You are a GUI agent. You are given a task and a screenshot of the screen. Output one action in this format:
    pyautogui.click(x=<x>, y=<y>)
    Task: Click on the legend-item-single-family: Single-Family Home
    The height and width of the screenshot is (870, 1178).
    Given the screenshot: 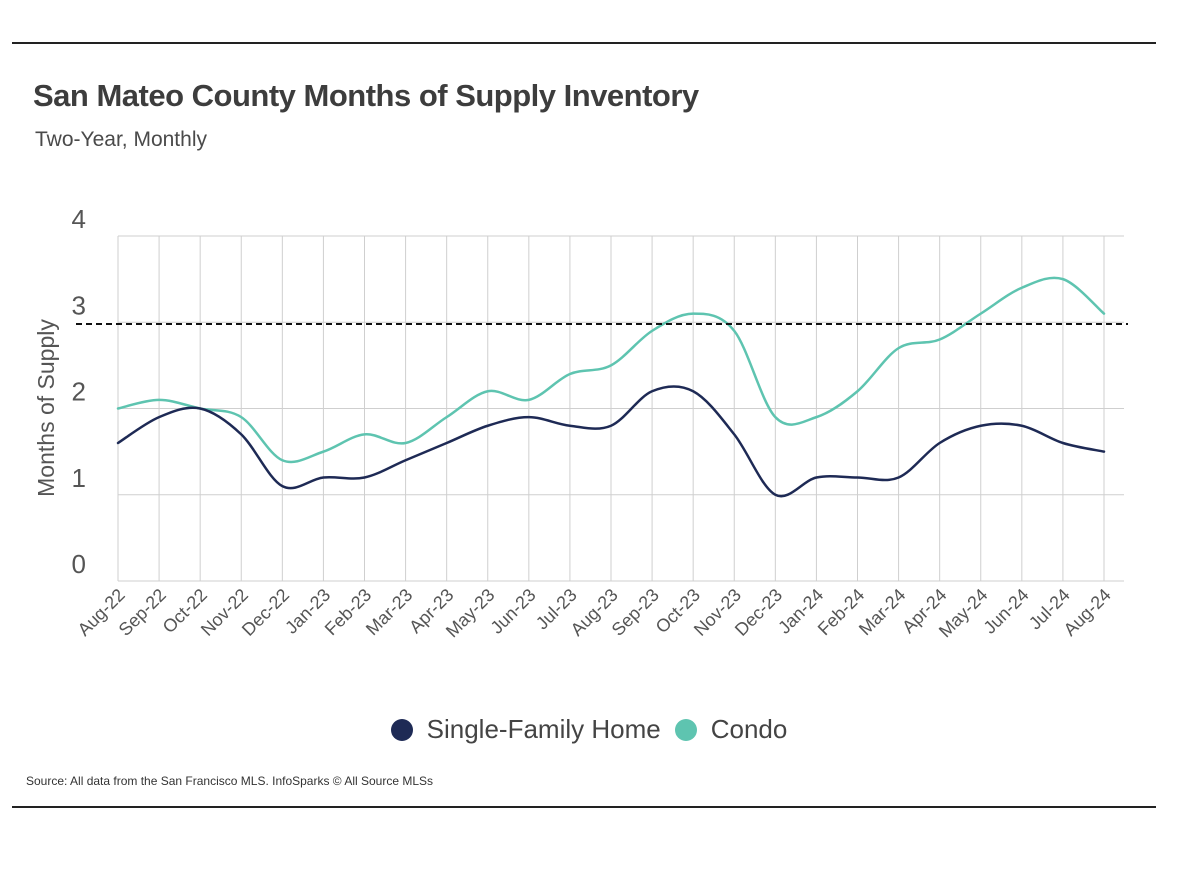 What is the action you would take?
    pyautogui.click(x=525, y=729)
    